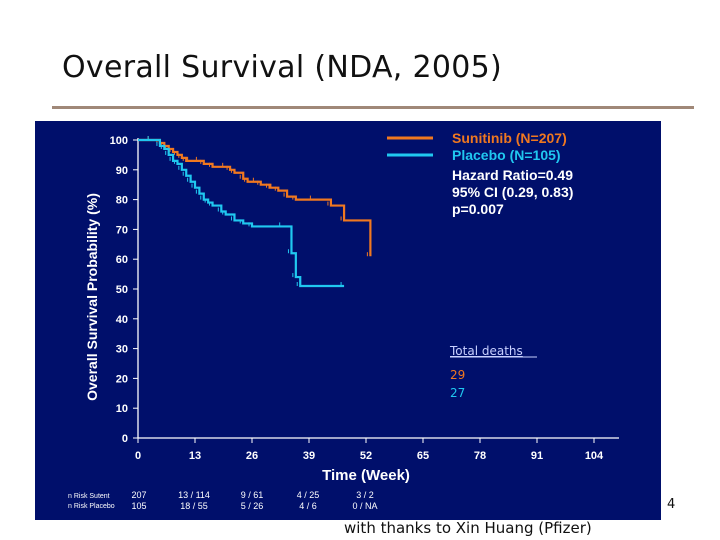  I want to click on page-number: 4, so click(671, 504).